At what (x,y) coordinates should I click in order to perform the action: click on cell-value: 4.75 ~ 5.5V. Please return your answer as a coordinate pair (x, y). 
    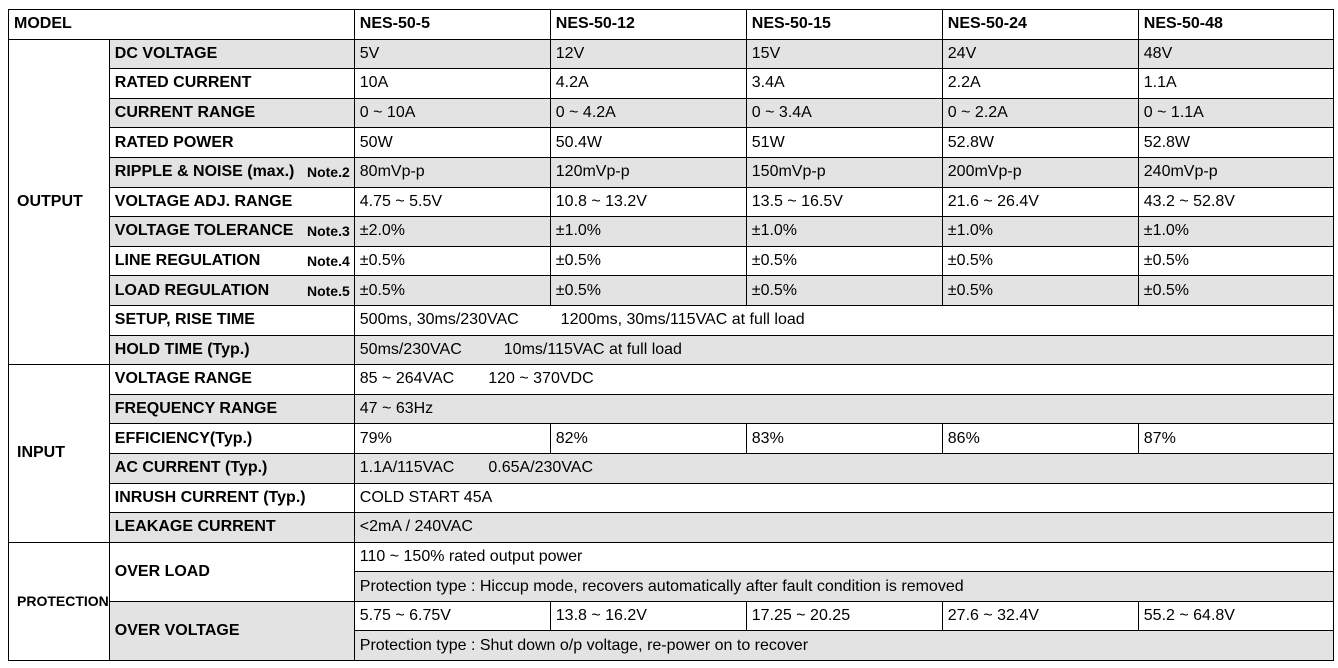
    Looking at the image, I should click on (452, 202).